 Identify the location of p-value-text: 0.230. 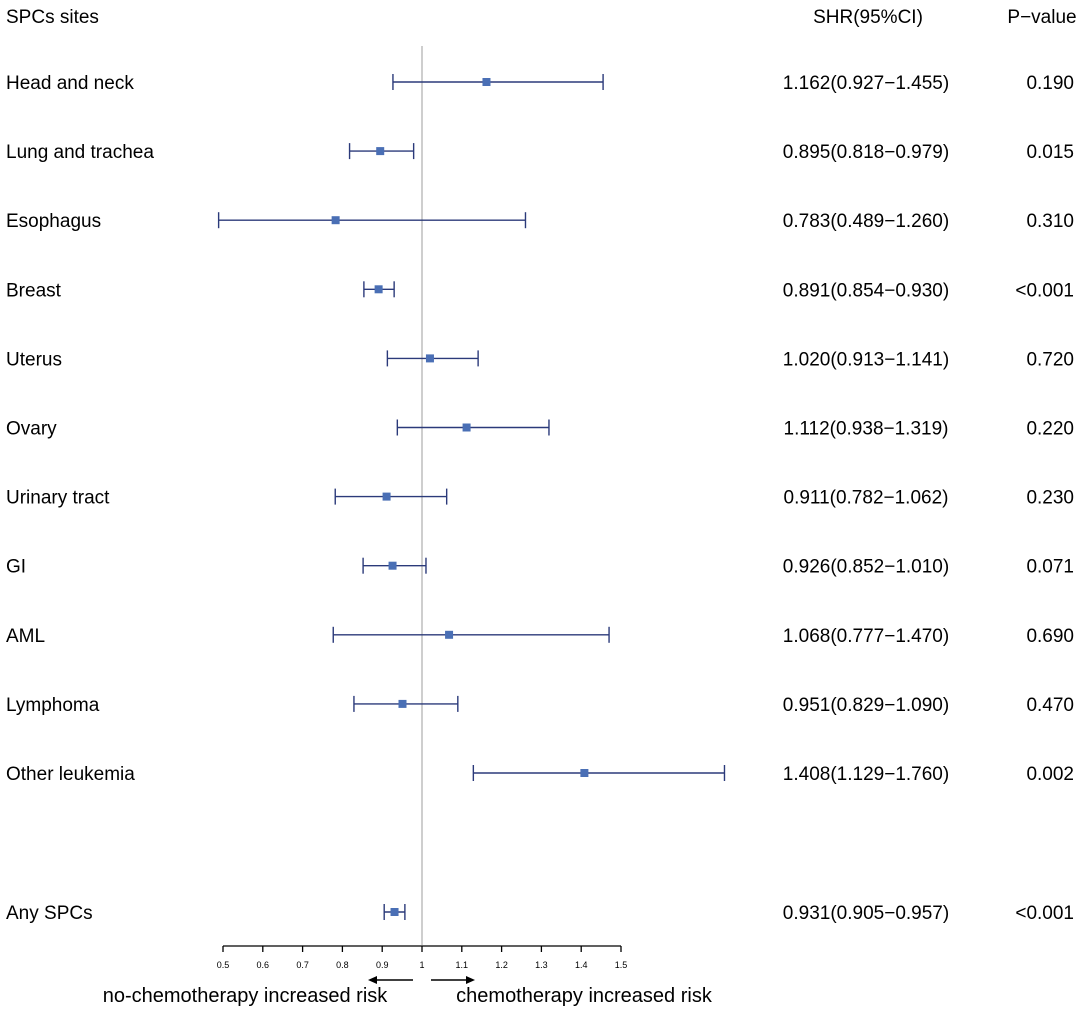
(1050, 498).